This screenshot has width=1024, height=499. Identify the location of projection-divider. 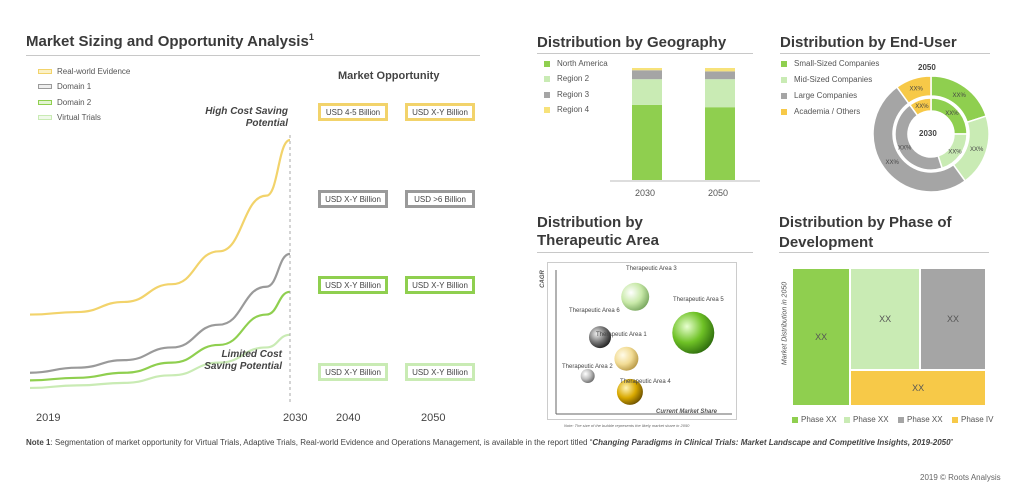
(290, 270).